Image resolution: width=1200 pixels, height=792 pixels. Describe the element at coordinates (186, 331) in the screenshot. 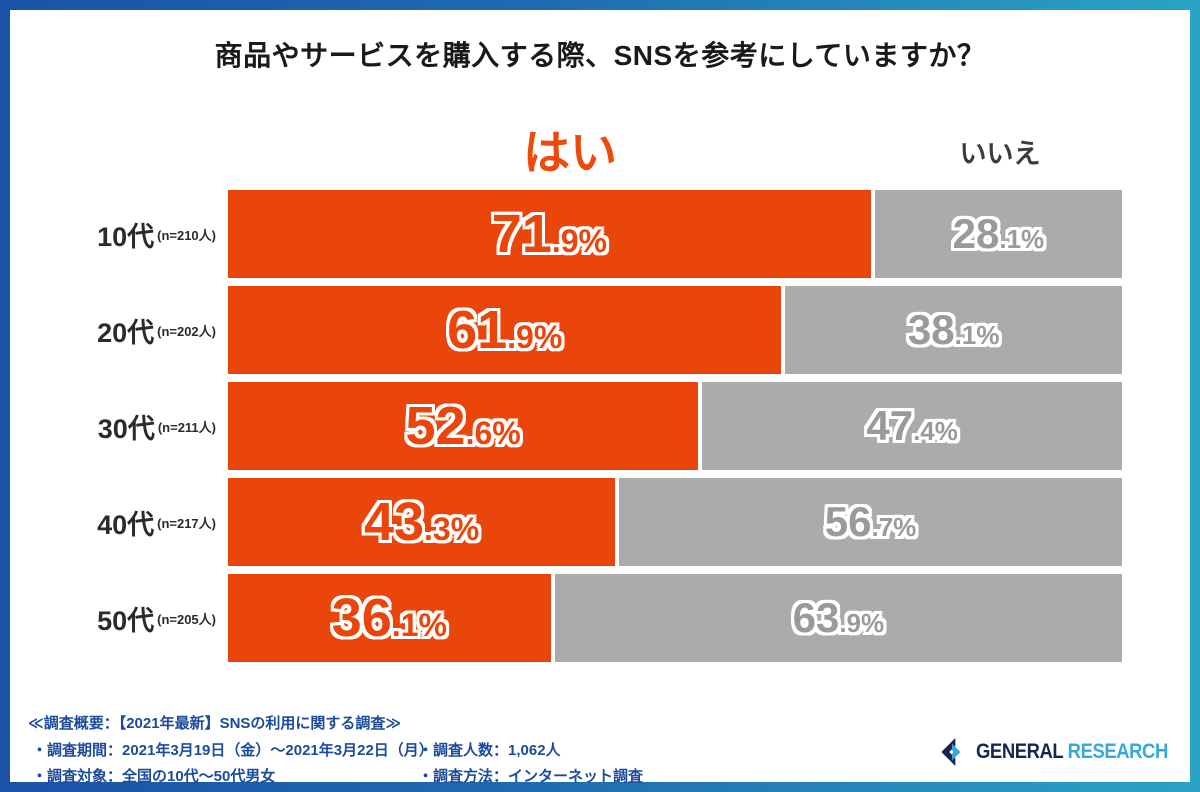

I see `sample-size-label: (n=202人)` at that location.